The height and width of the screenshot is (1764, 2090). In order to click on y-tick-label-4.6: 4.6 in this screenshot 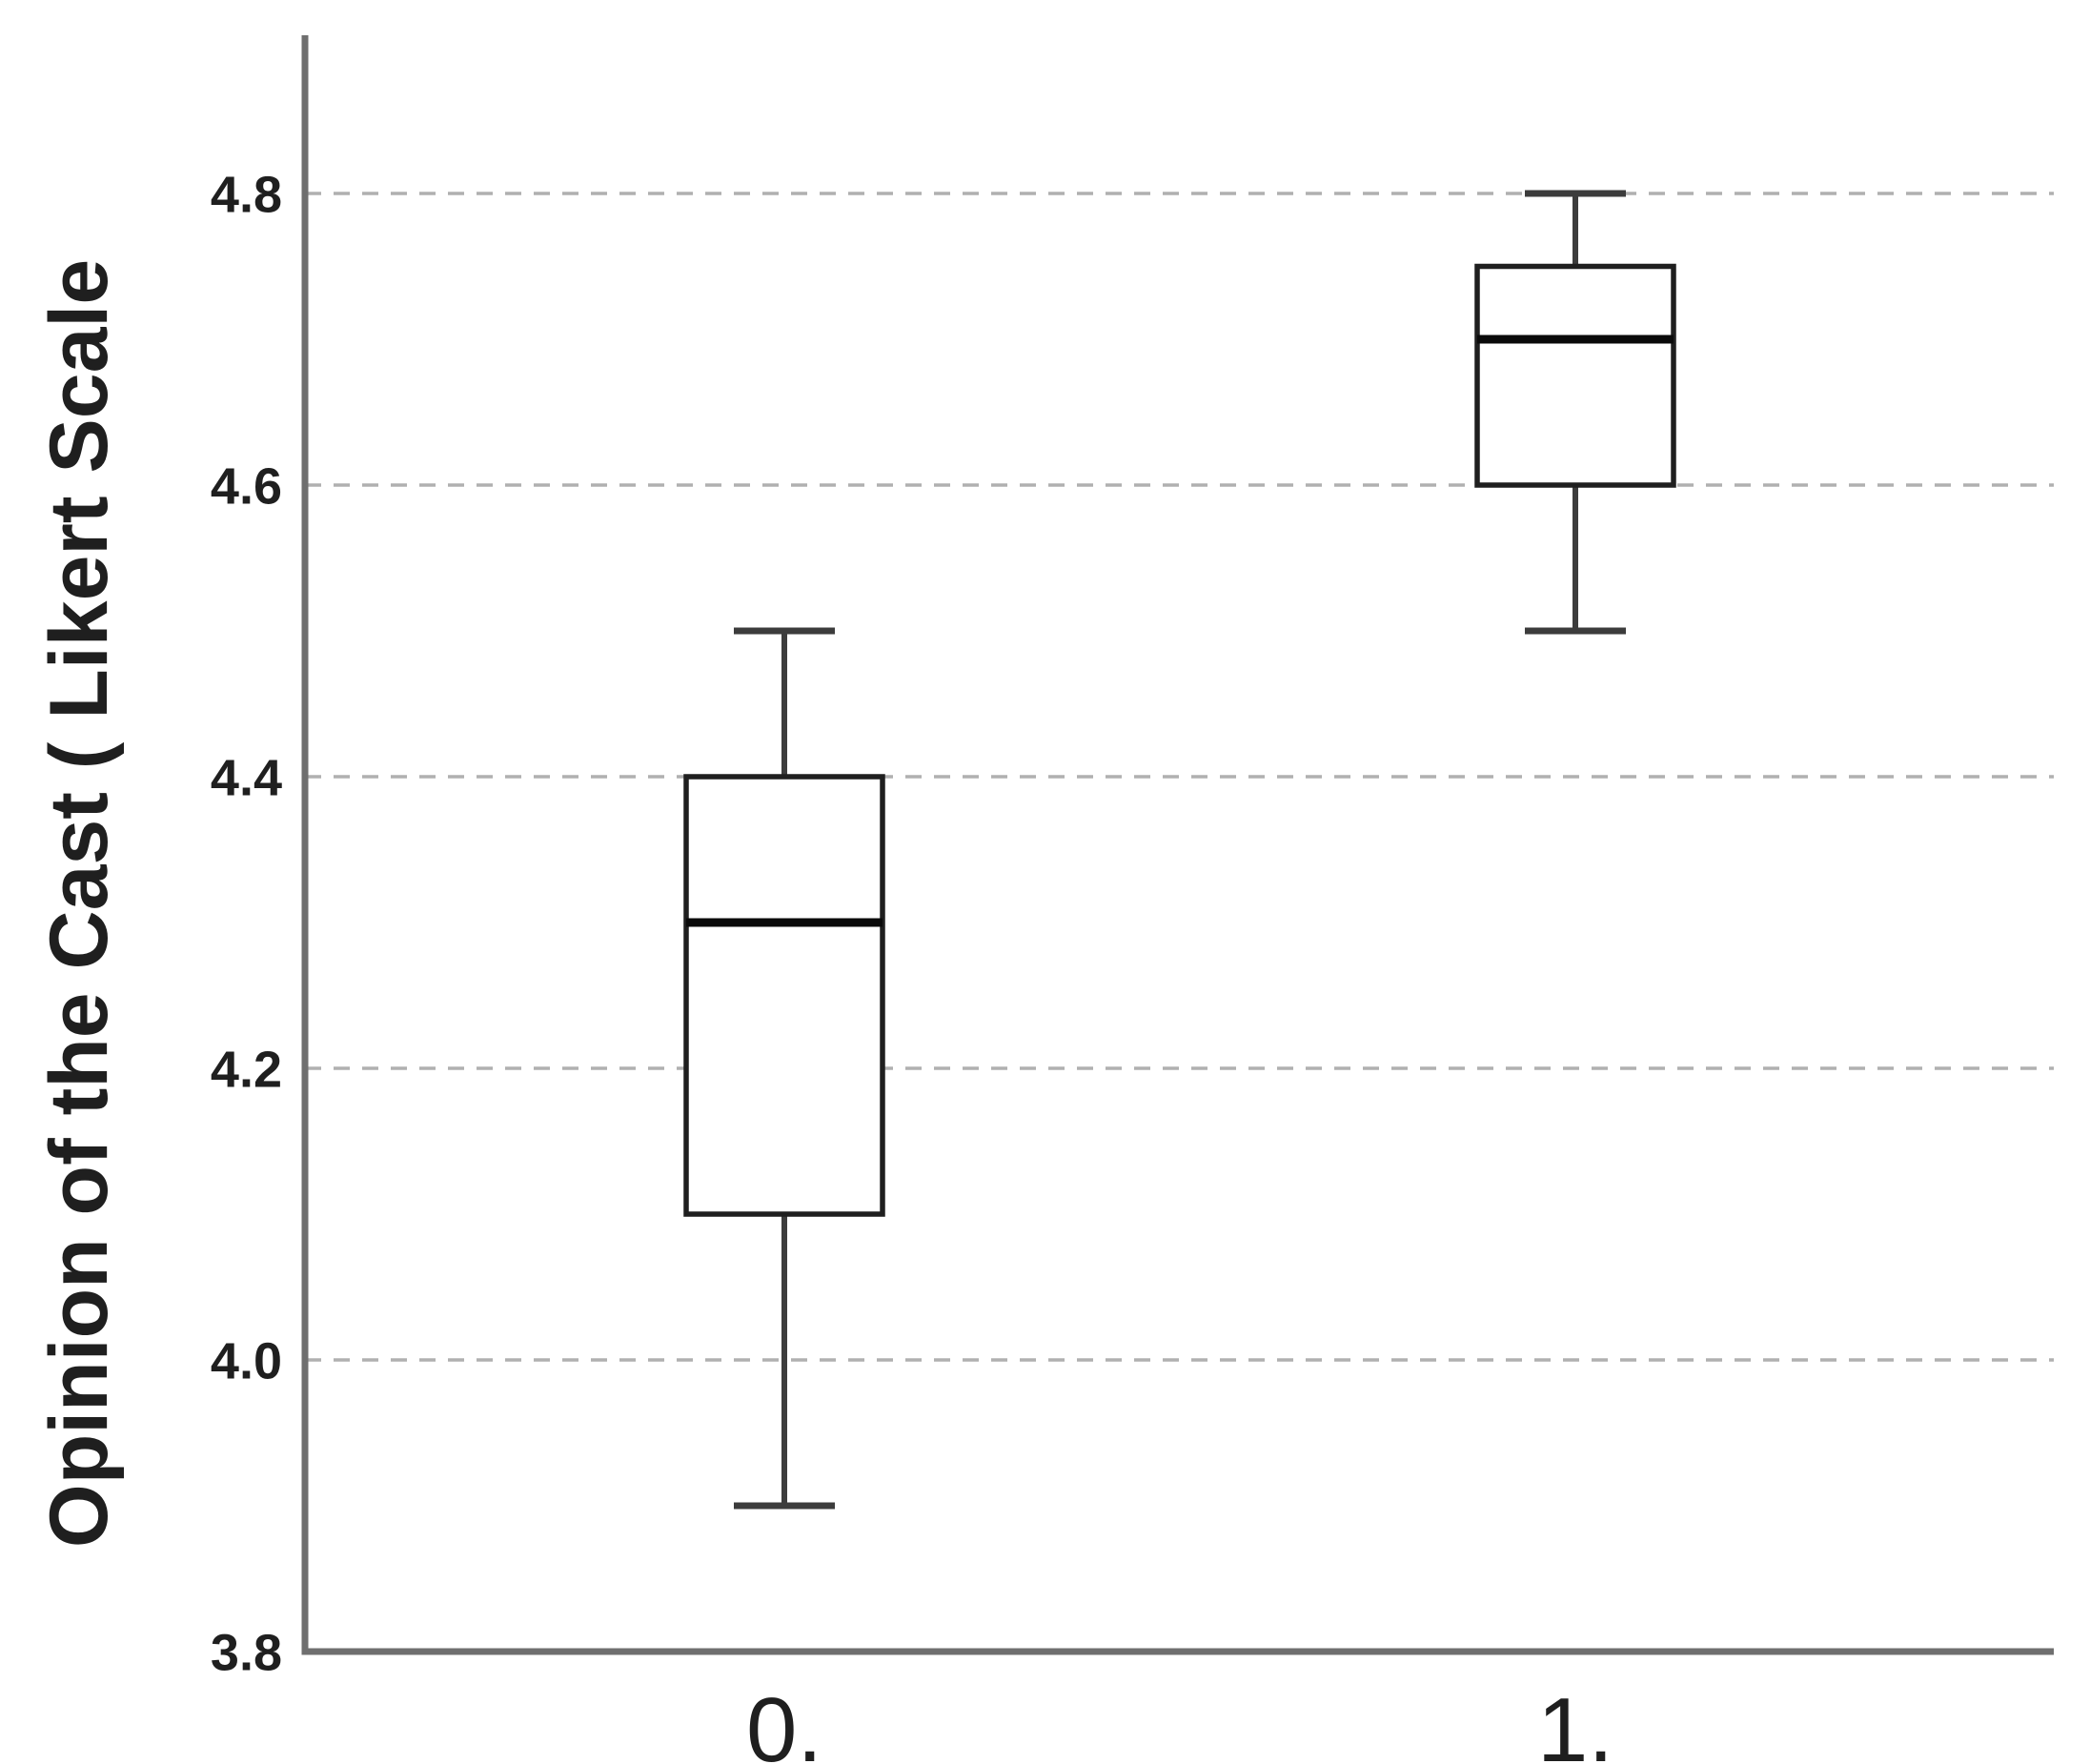, I will do `click(246, 486)`.